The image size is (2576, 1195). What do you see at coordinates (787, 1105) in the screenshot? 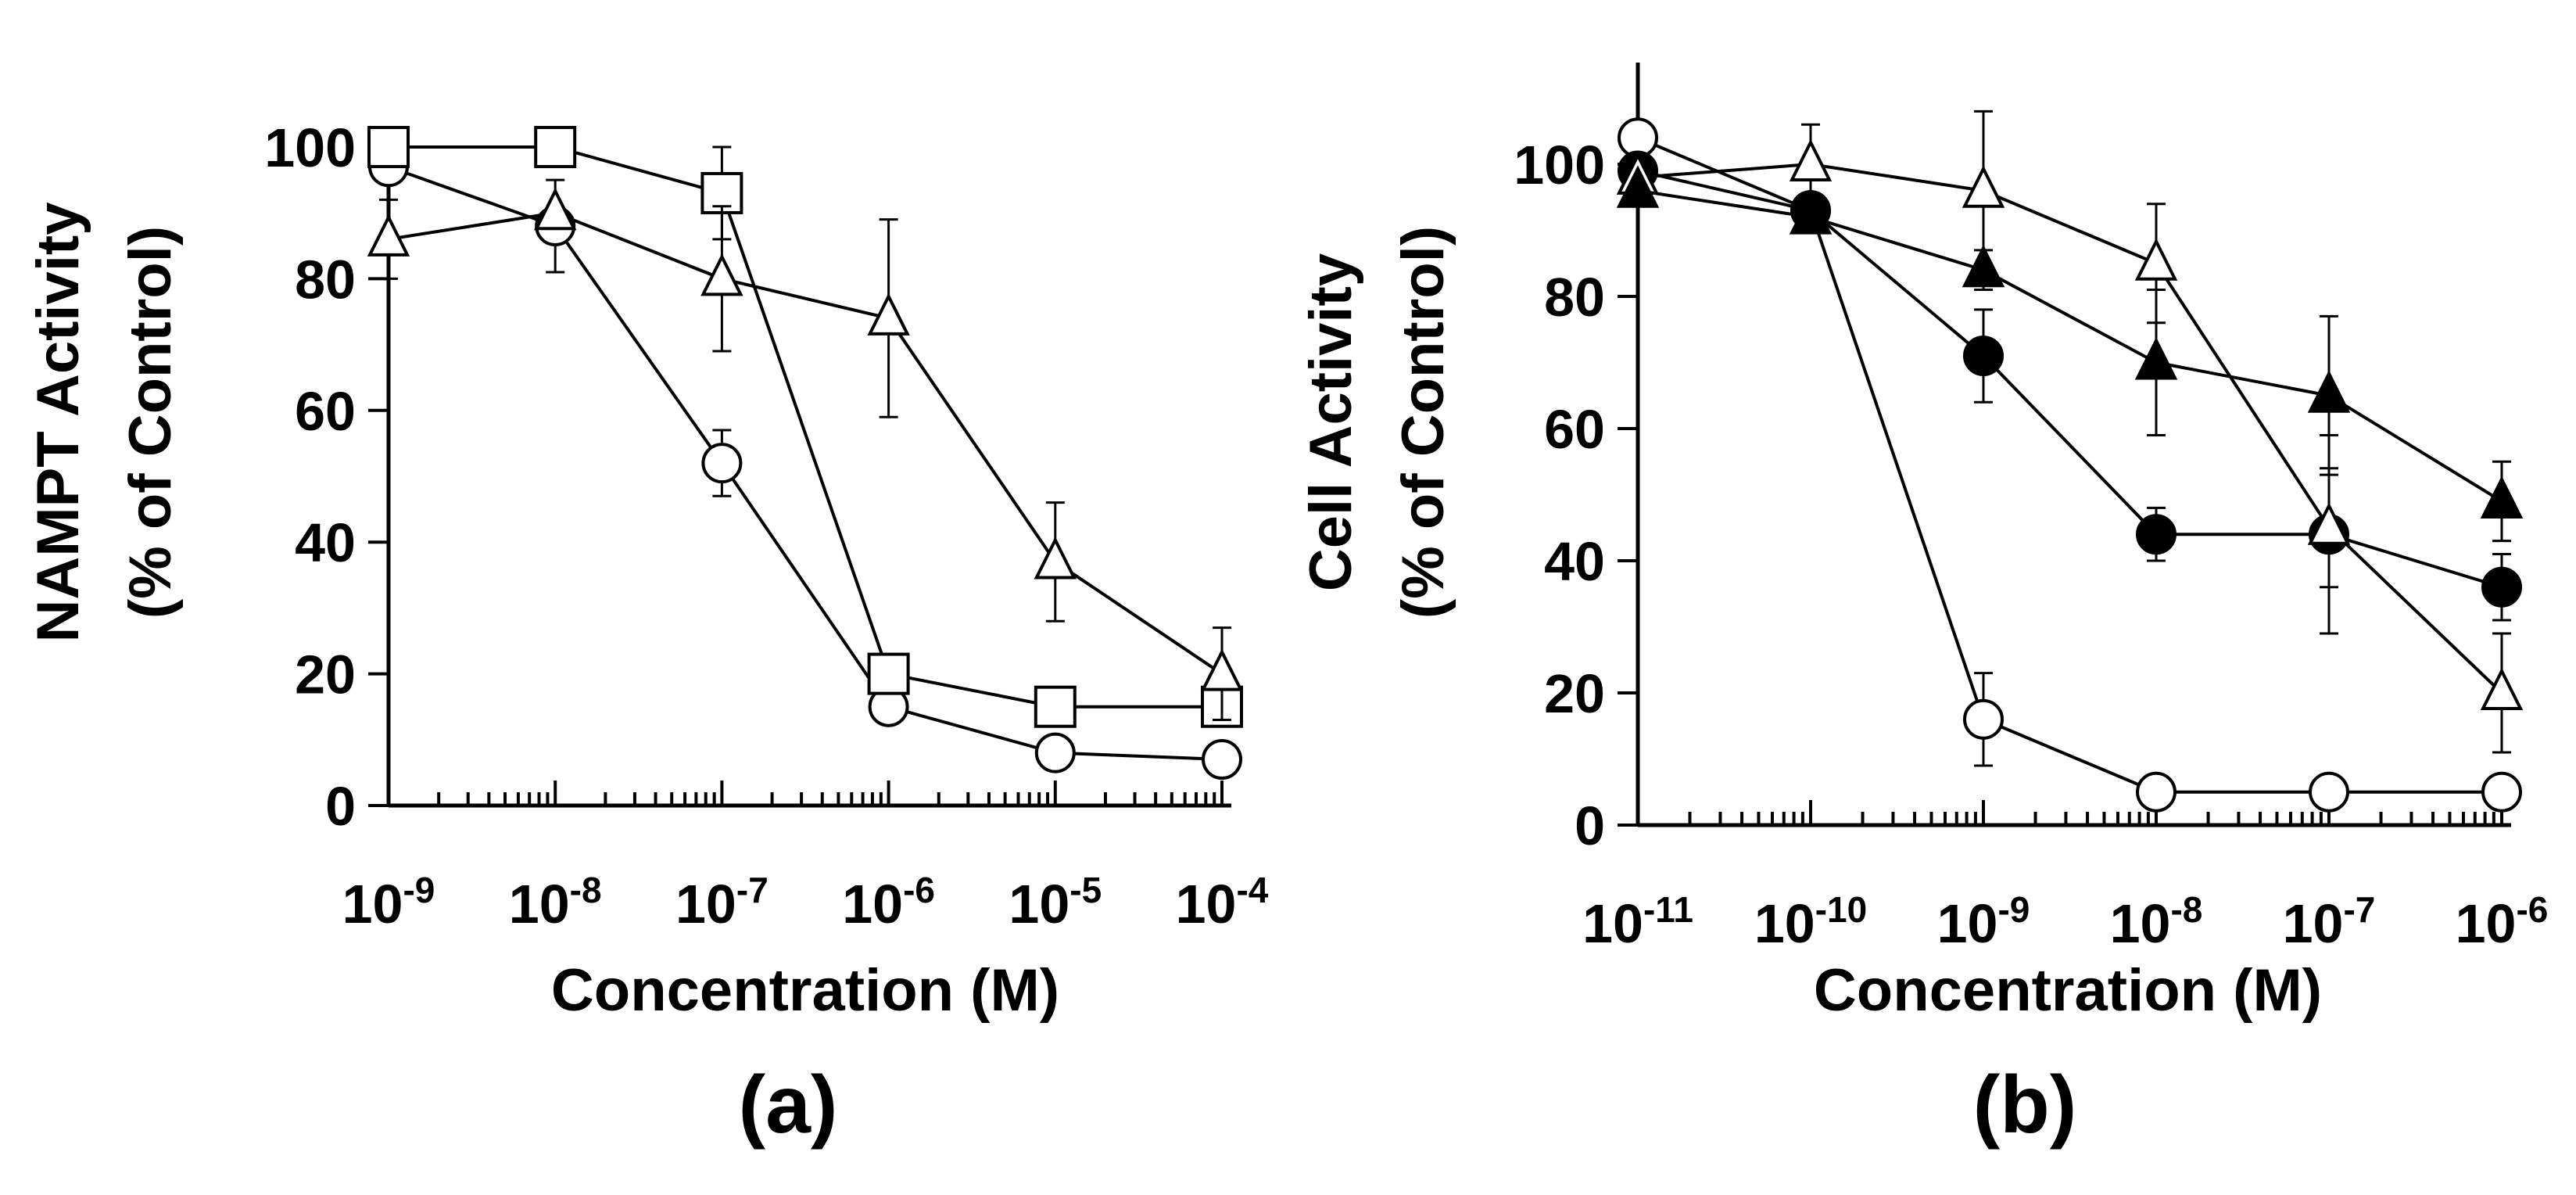
I see `panel-label: (a)` at bounding box center [787, 1105].